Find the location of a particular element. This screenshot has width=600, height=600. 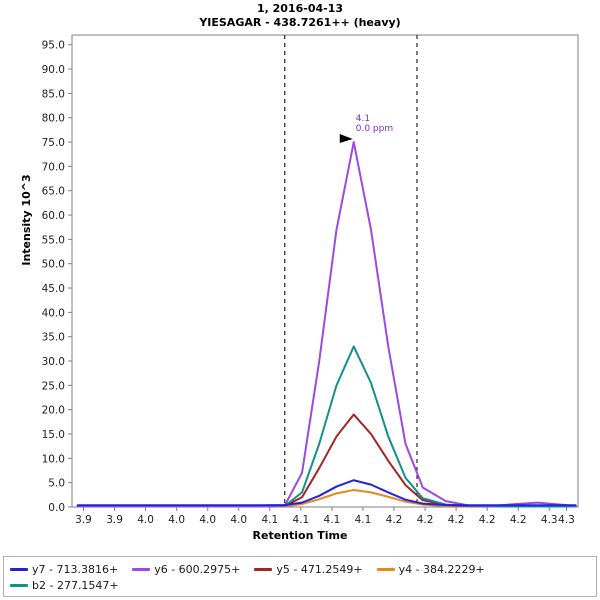

y-tick-label: 65.0 is located at coordinates (53, 192).